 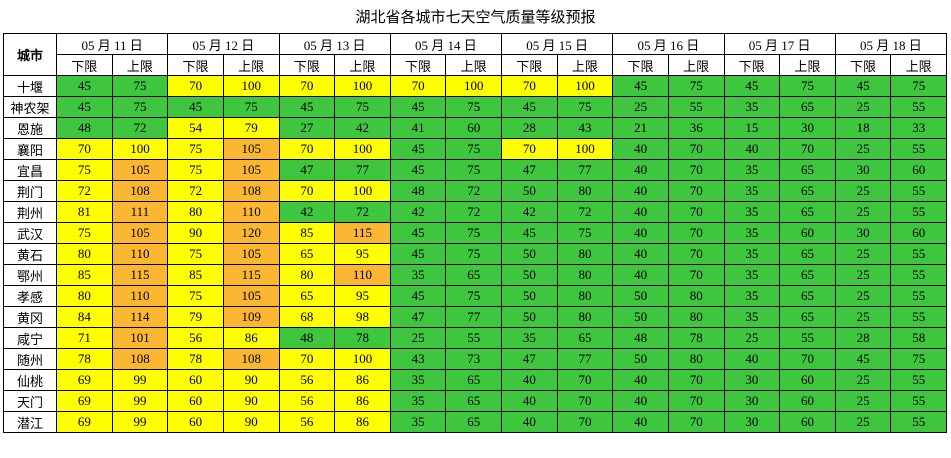 I want to click on upper-value: 72, so click(x=585, y=212).